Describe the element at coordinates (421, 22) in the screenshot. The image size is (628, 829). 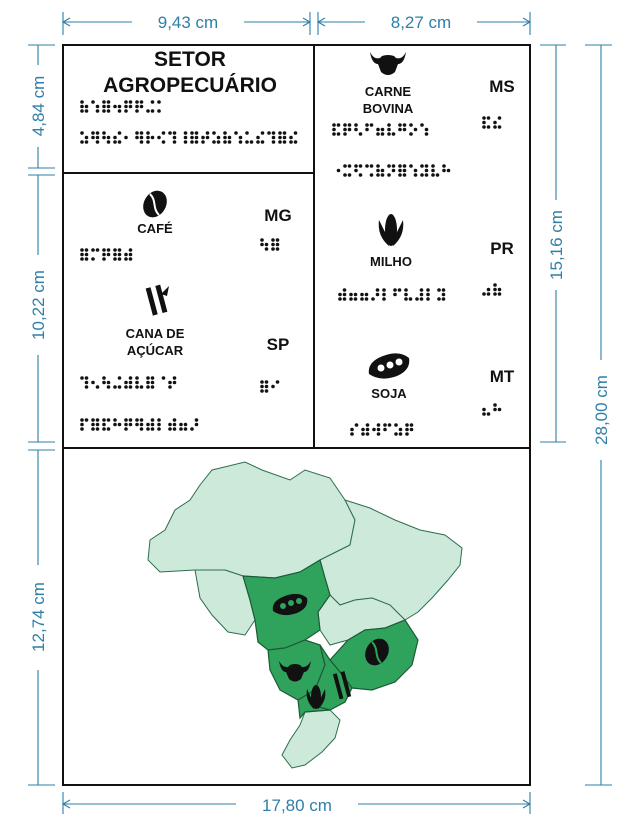
I see `dim-top-right: 8,27 cm` at that location.